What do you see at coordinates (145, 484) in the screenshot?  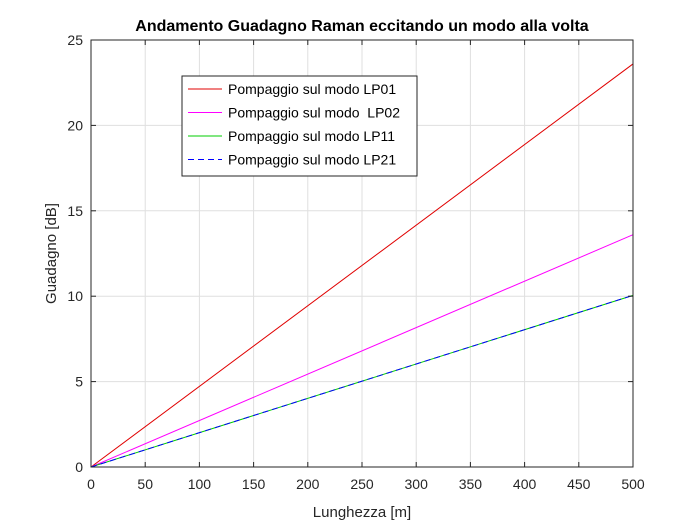 I see `x-tick-label: 50` at bounding box center [145, 484].